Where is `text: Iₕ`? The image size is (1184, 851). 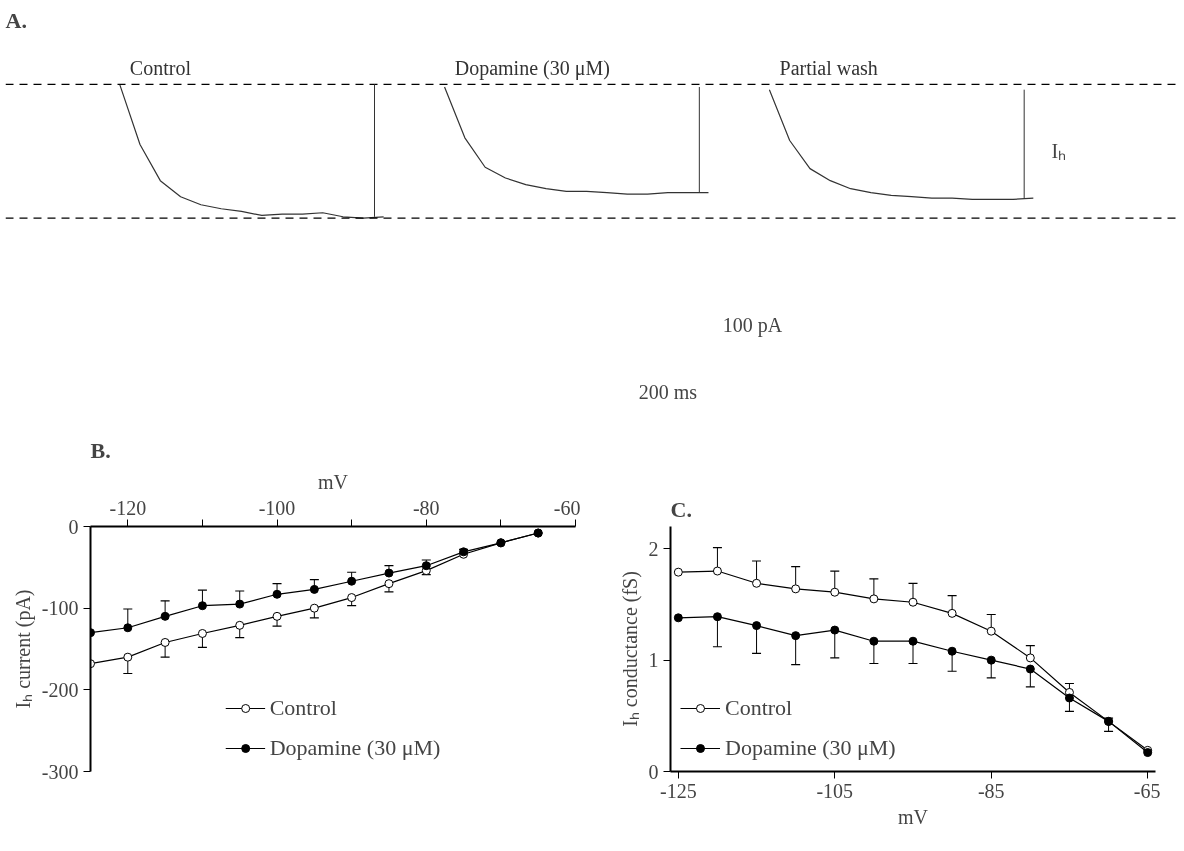
text: Iₕ is located at coordinates (1059, 151).